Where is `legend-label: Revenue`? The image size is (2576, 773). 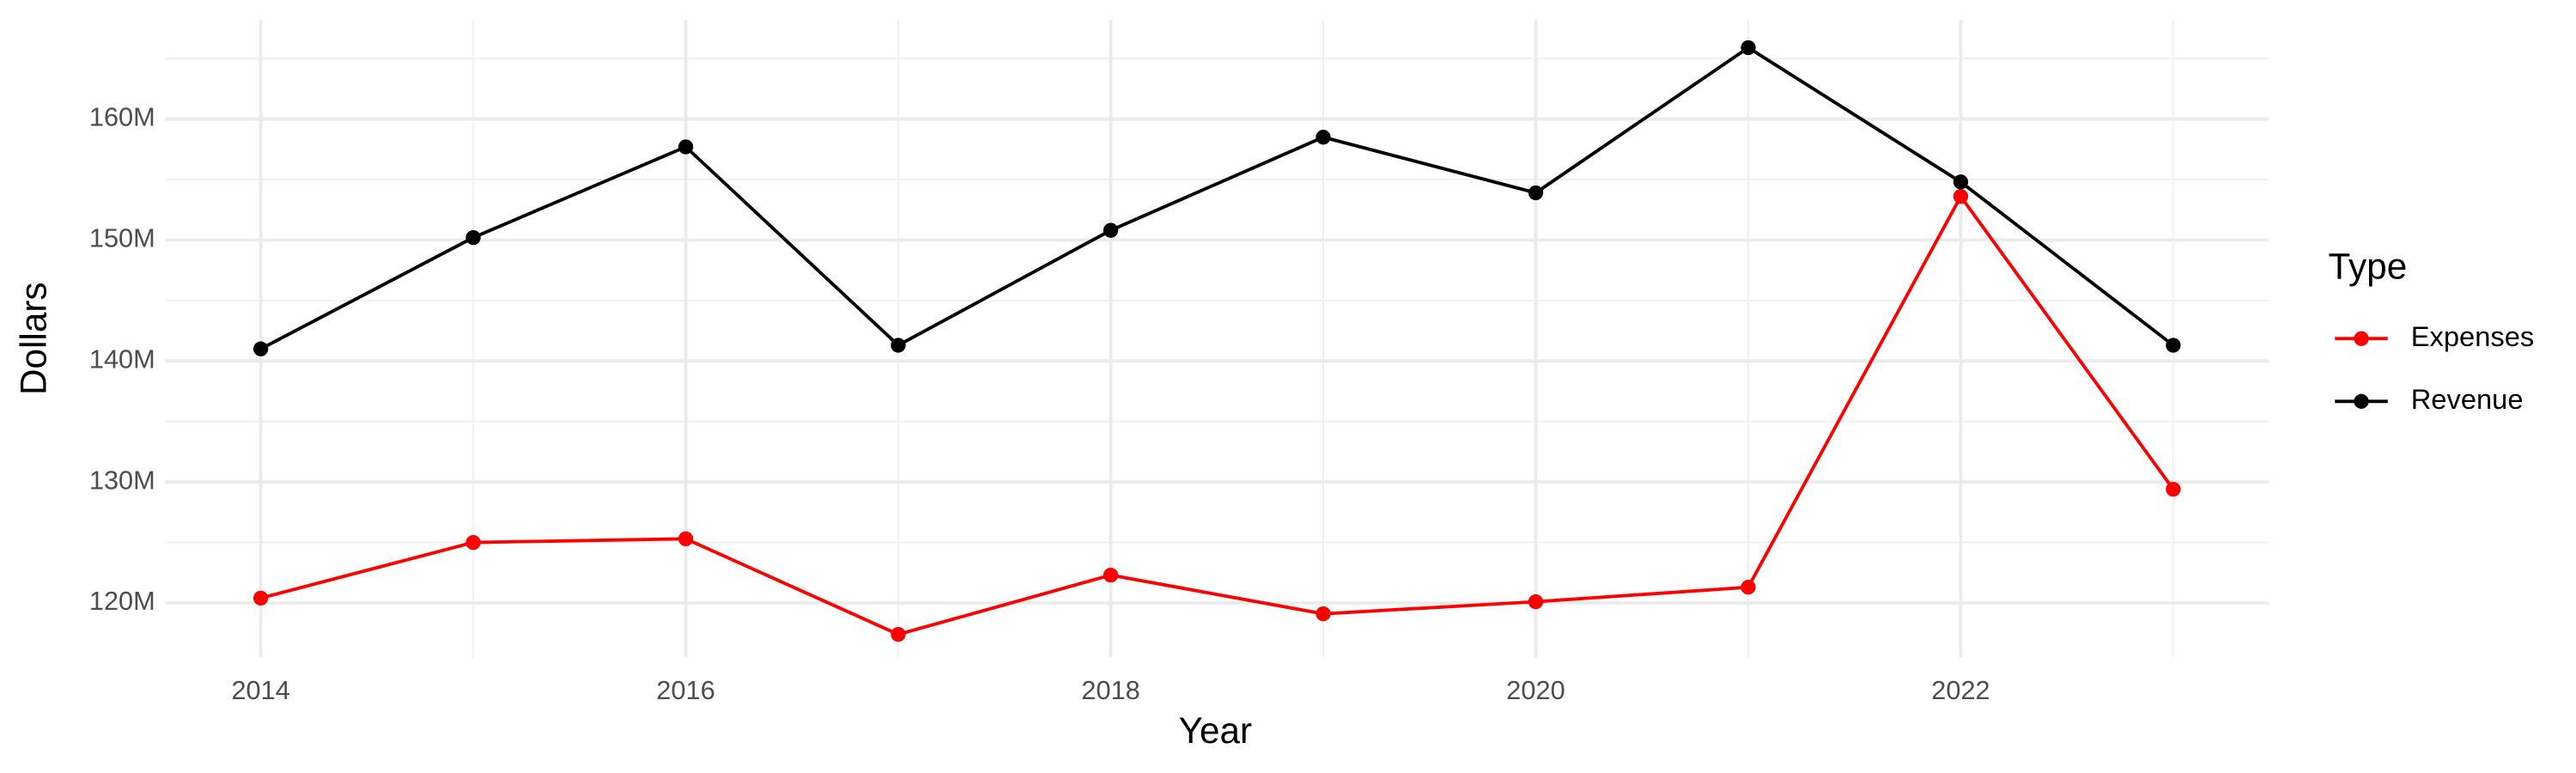 legend-label: Revenue is located at coordinates (2467, 399).